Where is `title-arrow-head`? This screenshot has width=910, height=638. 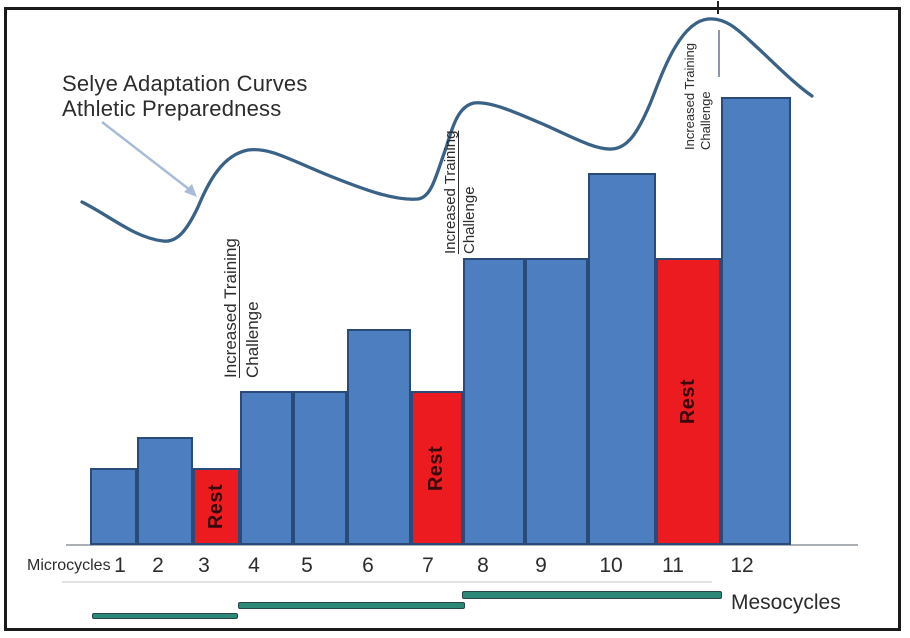
title-arrow-head is located at coordinates (190, 190).